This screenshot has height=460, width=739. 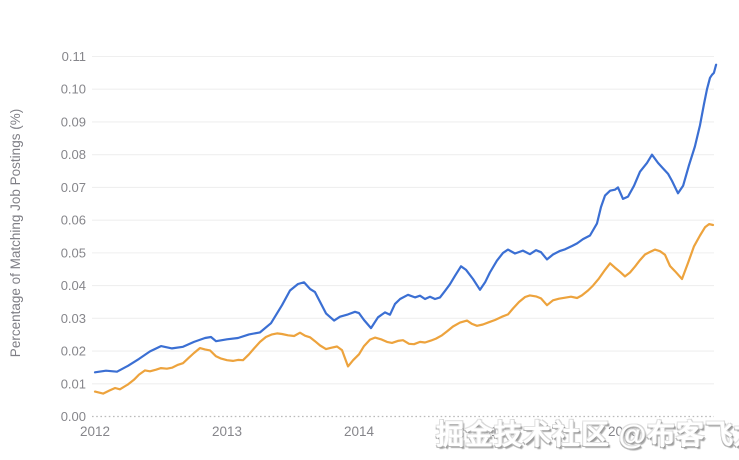 I want to click on y-tick-label: 0.07, so click(x=73, y=187).